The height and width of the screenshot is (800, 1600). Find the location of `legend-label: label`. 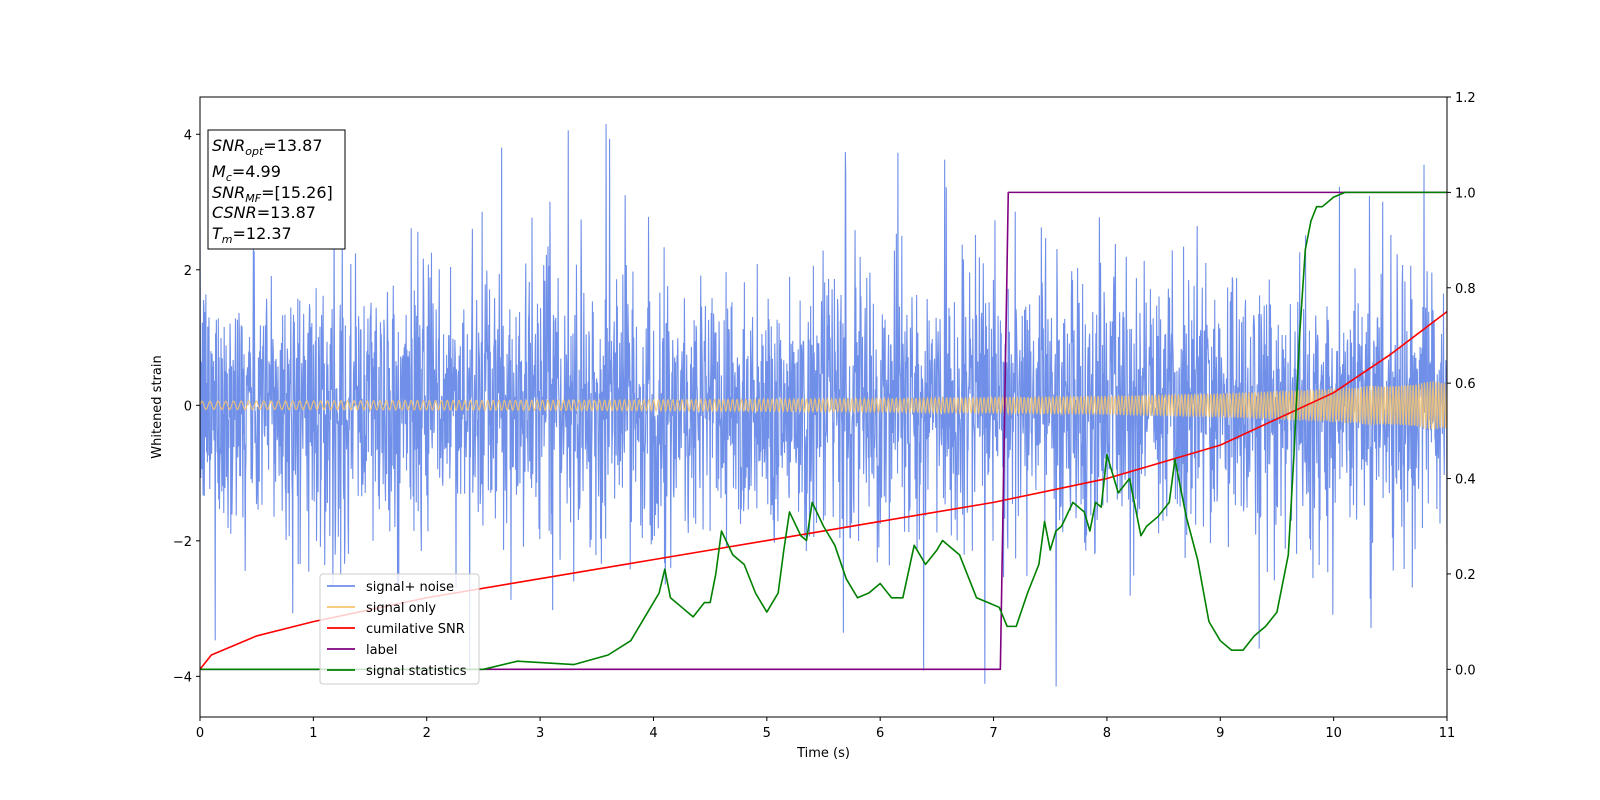

legend-label: label is located at coordinates (362, 650).